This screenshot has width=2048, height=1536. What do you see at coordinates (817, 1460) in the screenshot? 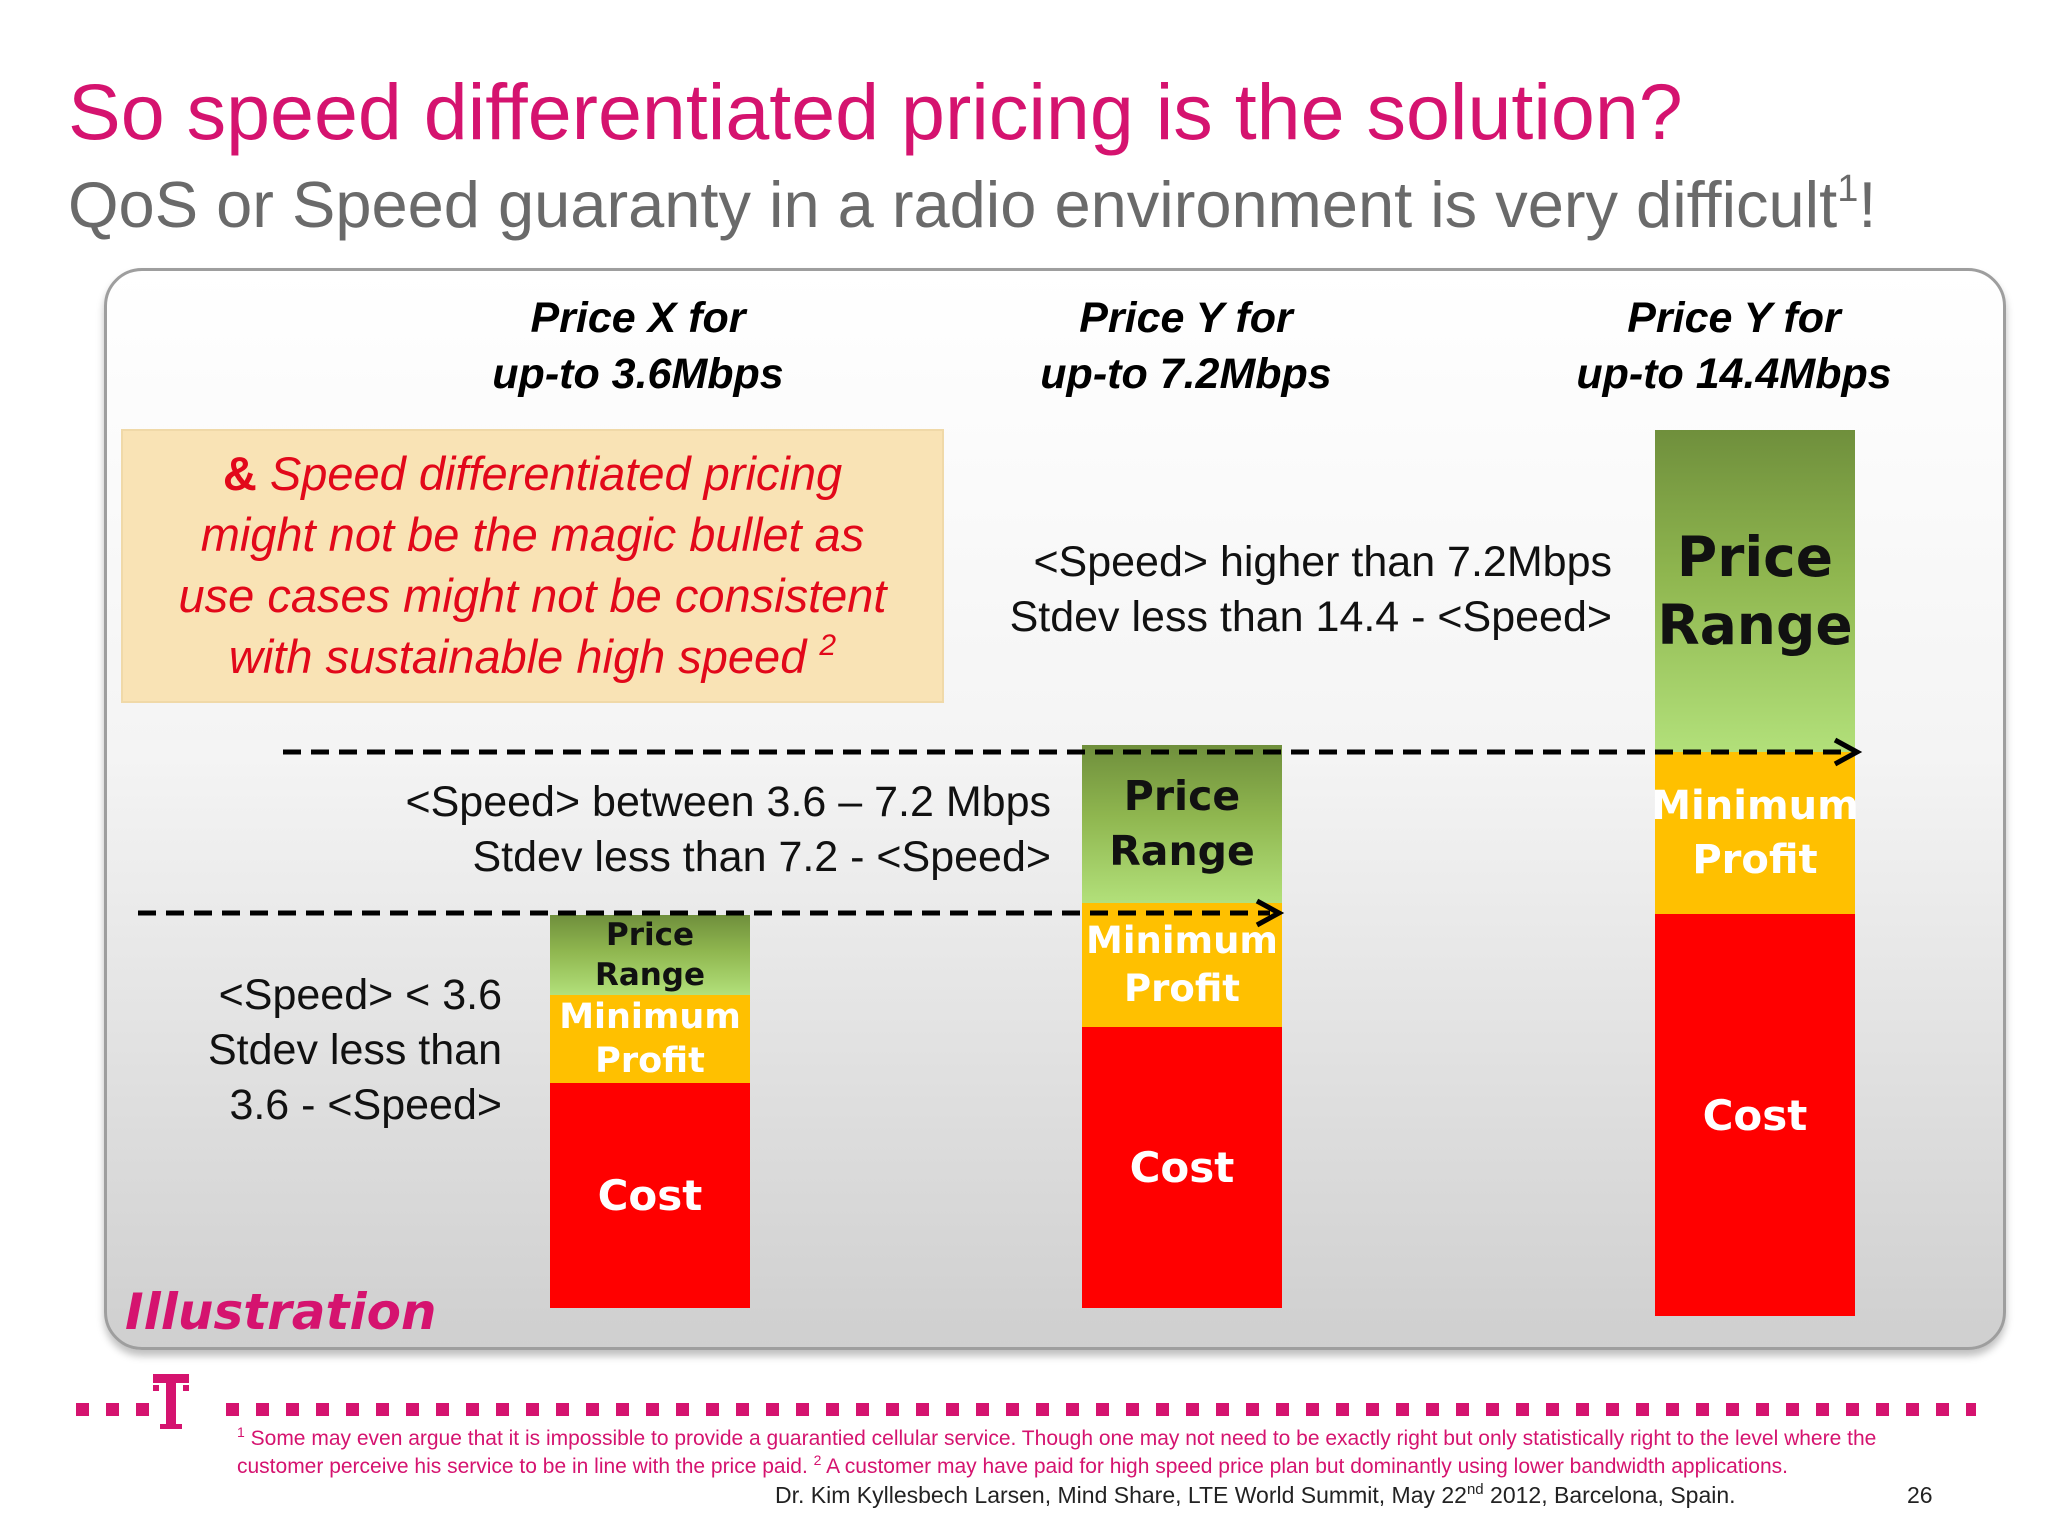
I see `footnote-ref-2: 2` at bounding box center [817, 1460].